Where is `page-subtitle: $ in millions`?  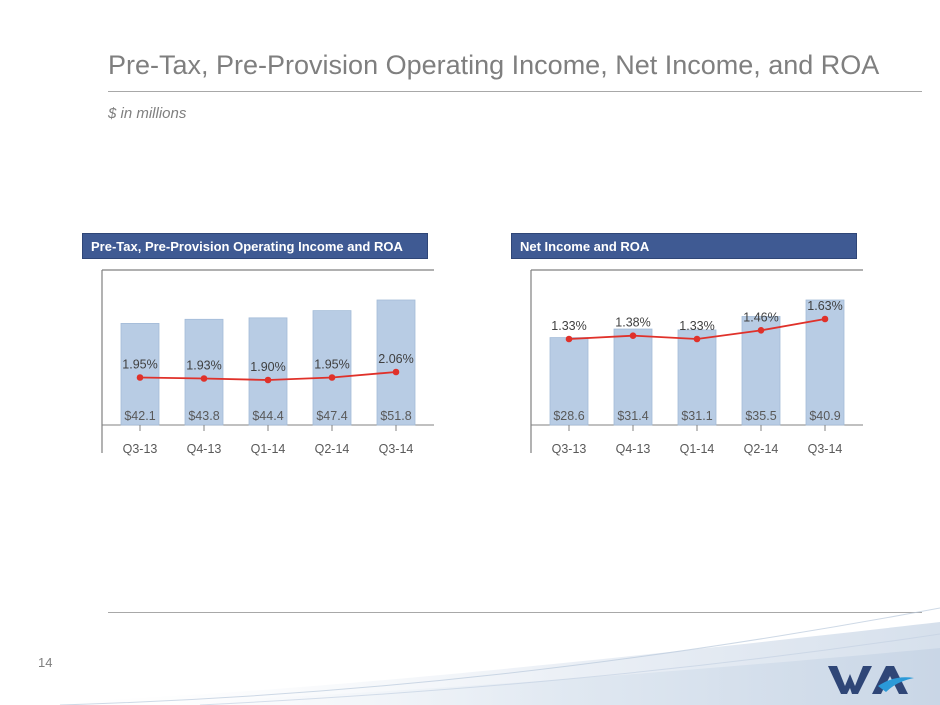 page-subtitle: $ in millions is located at coordinates (147, 113).